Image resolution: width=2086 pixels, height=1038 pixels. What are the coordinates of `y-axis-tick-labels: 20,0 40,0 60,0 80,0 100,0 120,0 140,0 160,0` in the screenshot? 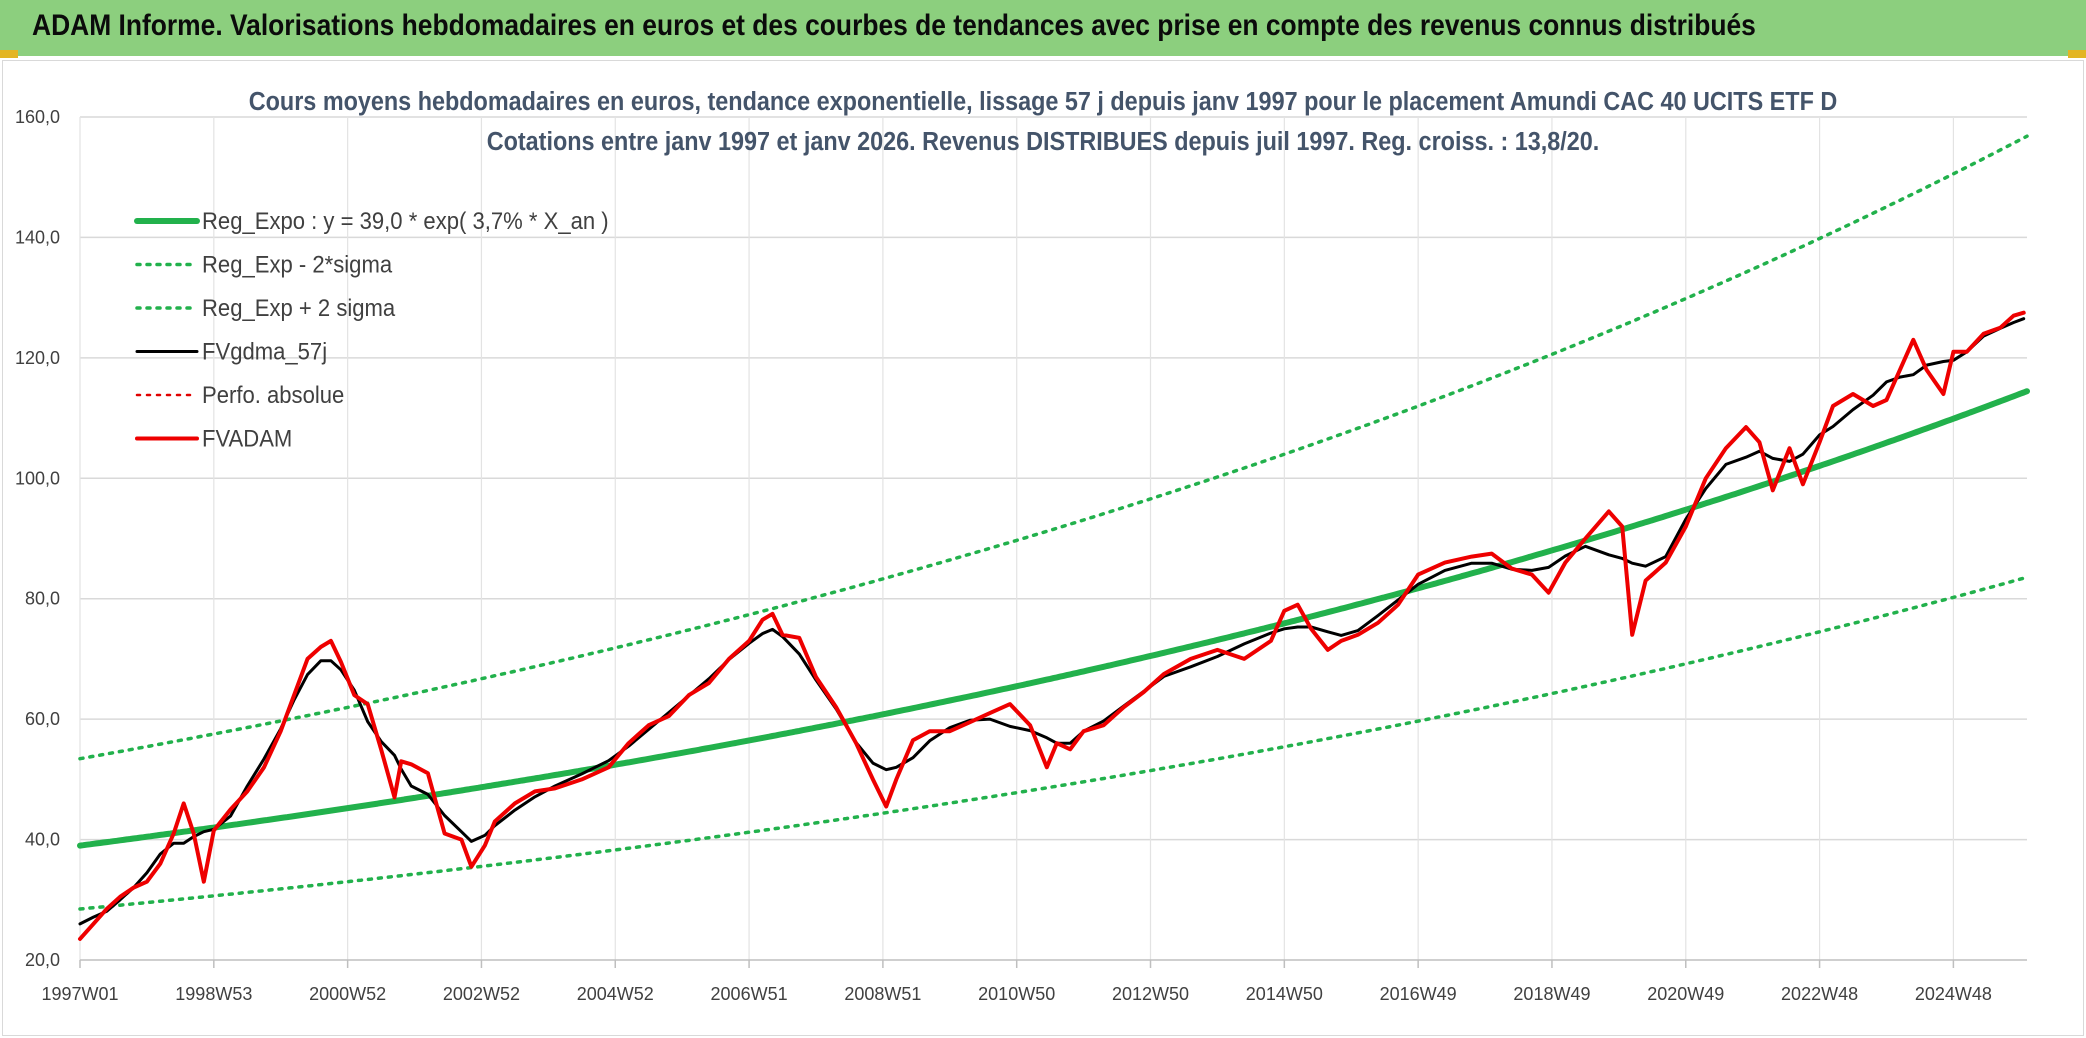 It's located at (37, 538).